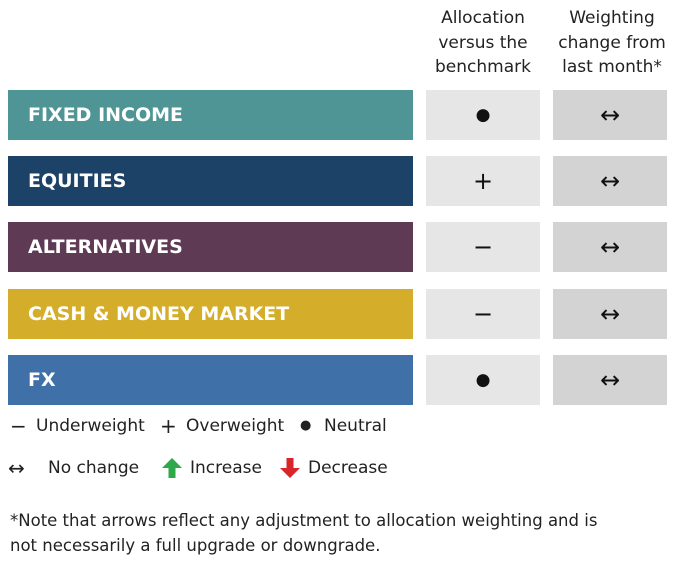  I want to click on header-allocation: Allocation, so click(483, 18).